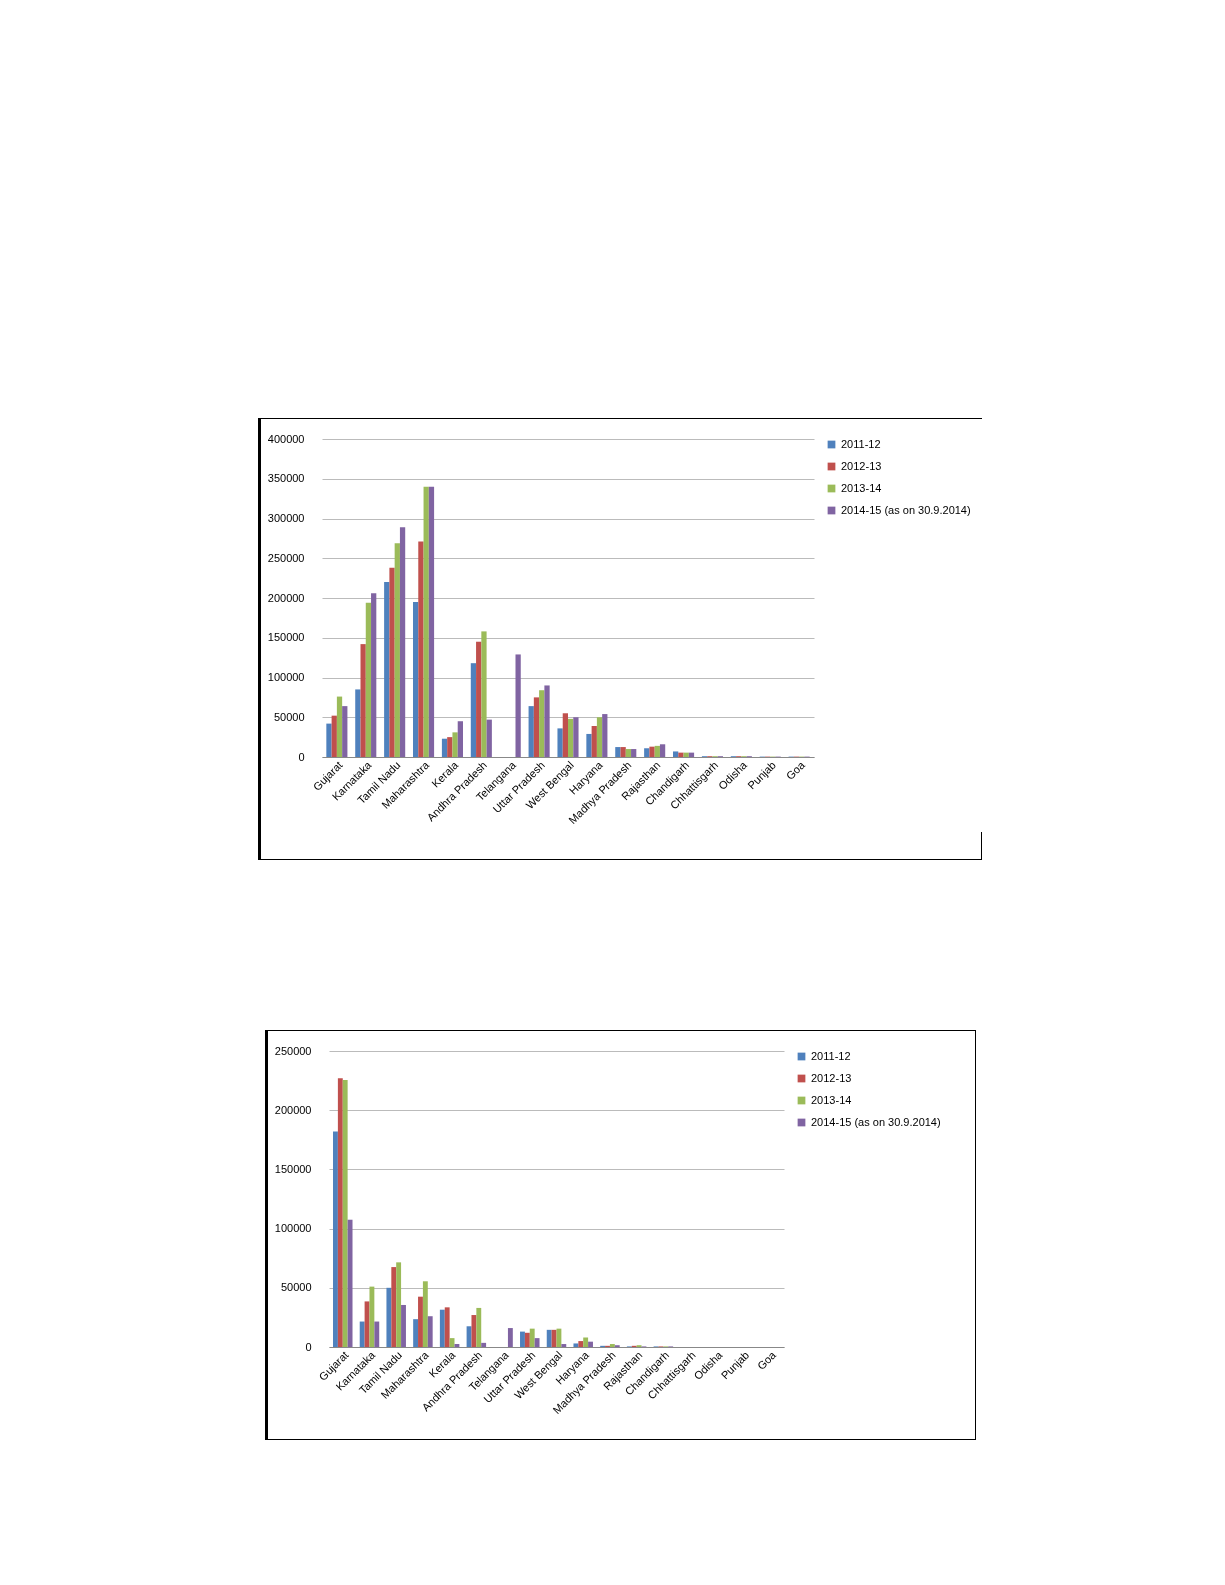  I want to click on y-tick-label: 400000, so click(286, 438).